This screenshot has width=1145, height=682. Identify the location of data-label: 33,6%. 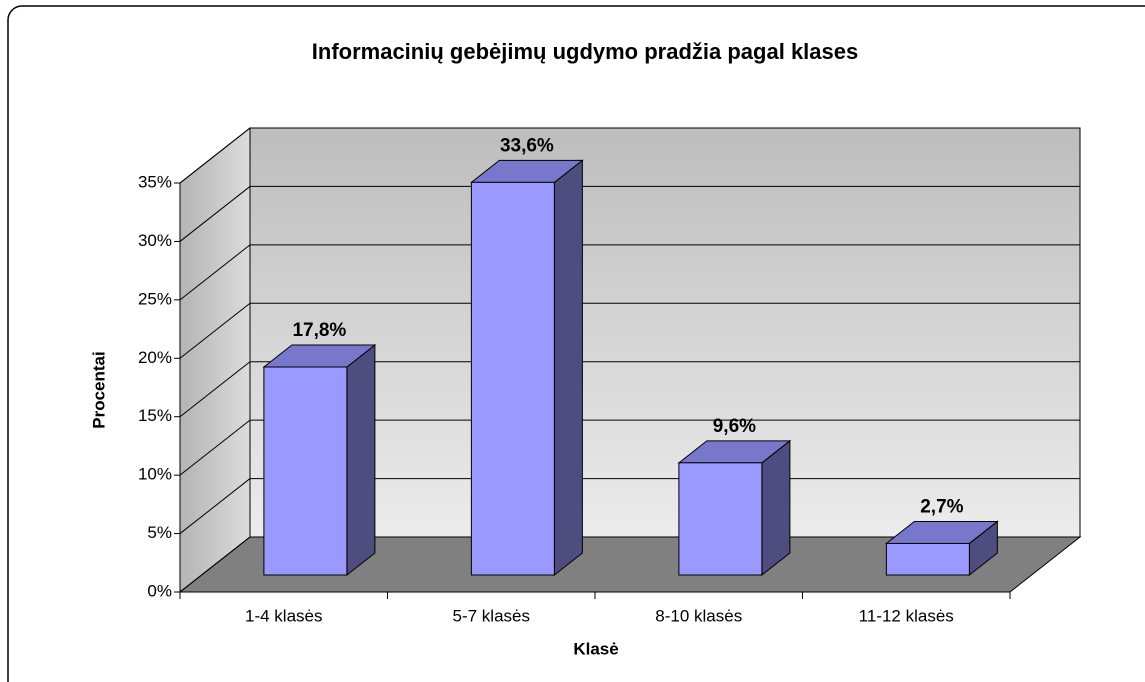
(527, 145).